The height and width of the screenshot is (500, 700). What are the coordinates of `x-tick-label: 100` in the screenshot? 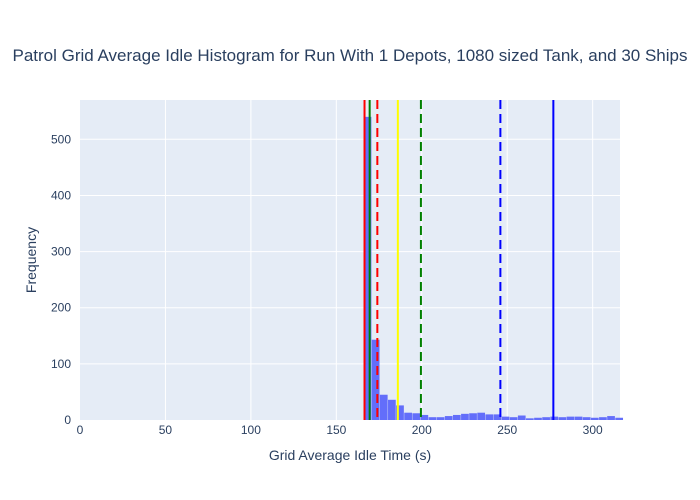 It's located at (251, 430).